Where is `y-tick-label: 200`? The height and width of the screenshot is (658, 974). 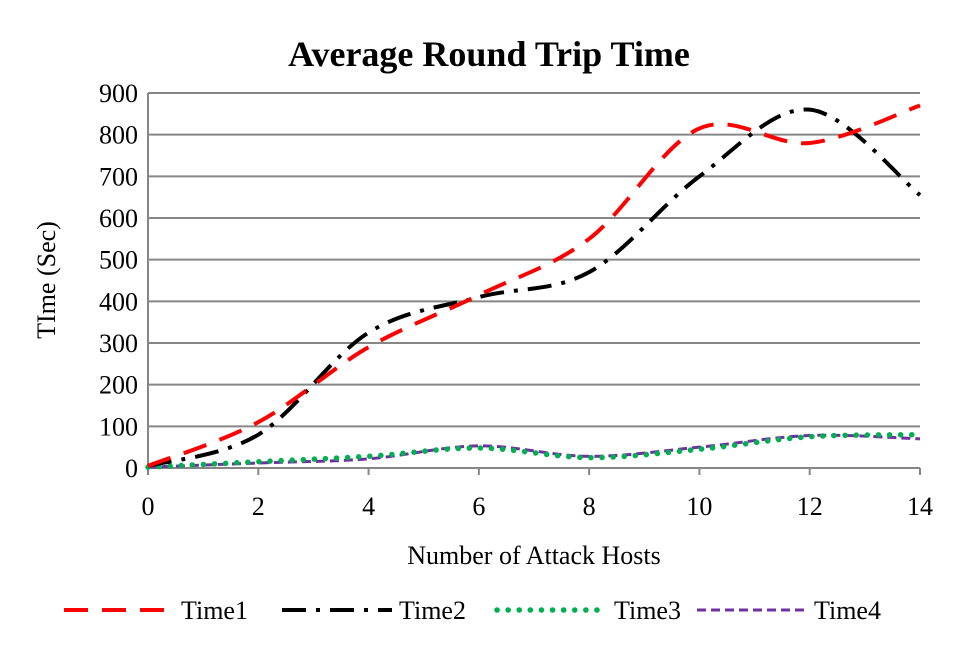
y-tick-label: 200 is located at coordinates (118, 385).